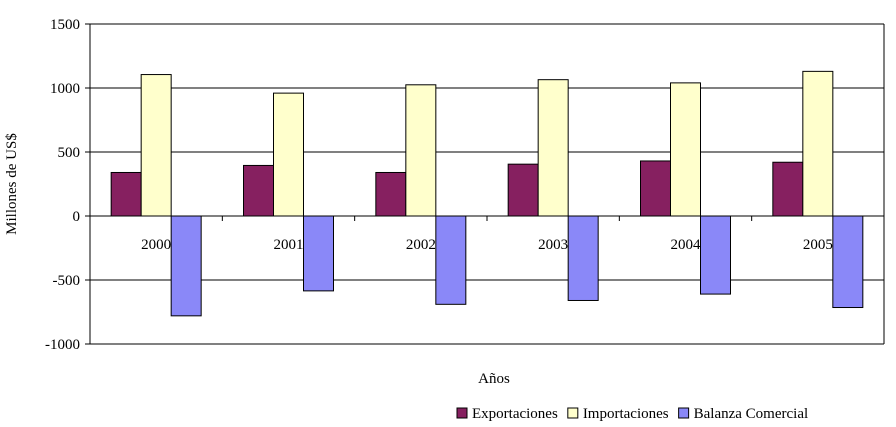  What do you see at coordinates (515, 414) in the screenshot?
I see `legend-label: Exportaciones` at bounding box center [515, 414].